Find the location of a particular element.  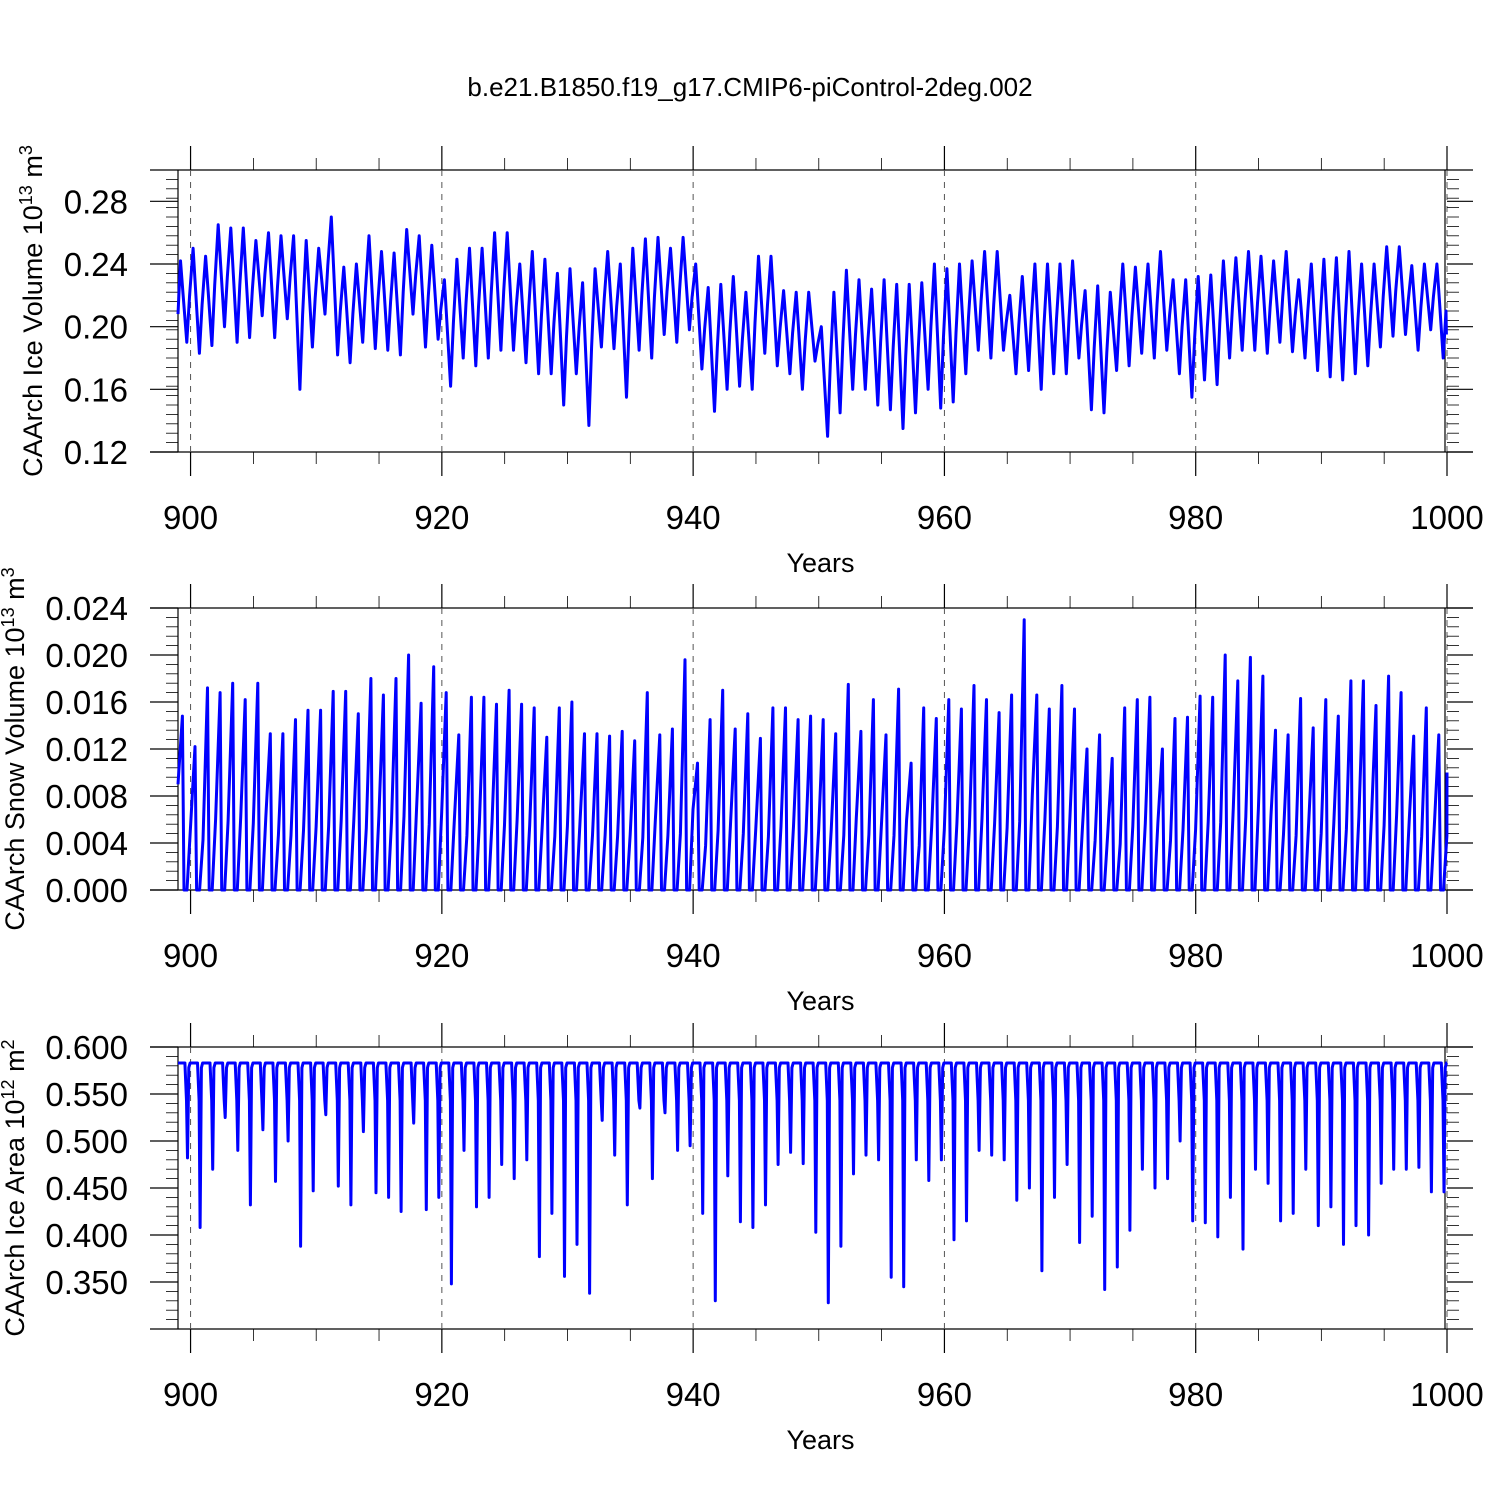

ytick-label-4: 0.016 is located at coordinates (86, 702).